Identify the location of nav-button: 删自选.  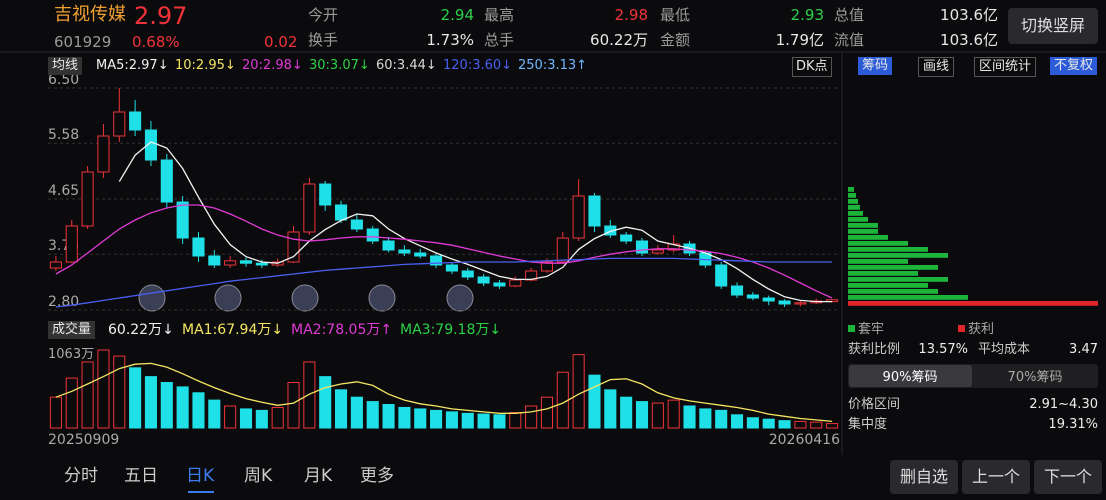
(924, 477).